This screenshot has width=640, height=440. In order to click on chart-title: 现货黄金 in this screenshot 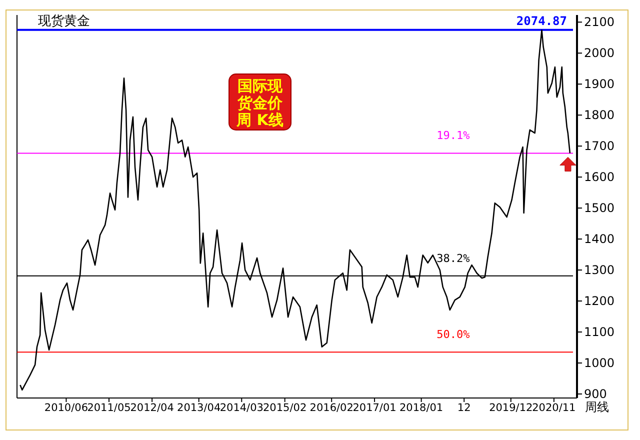, I will do `click(64, 21)`.